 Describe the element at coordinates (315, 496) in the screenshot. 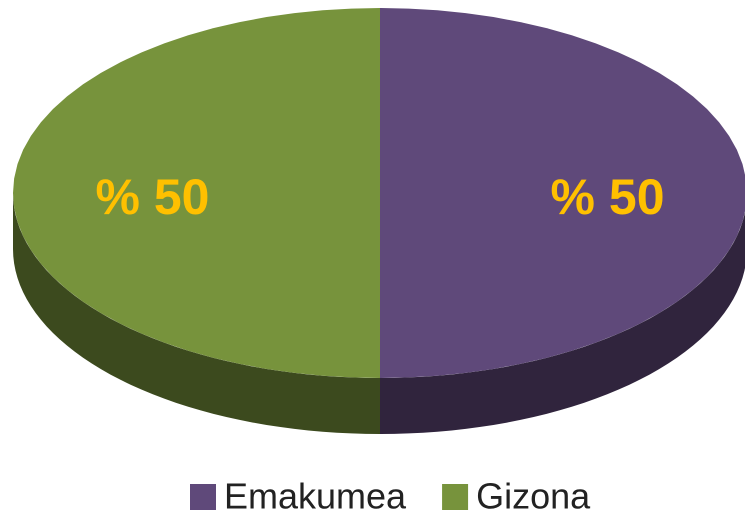

I see `legend-label: Emakumea` at that location.